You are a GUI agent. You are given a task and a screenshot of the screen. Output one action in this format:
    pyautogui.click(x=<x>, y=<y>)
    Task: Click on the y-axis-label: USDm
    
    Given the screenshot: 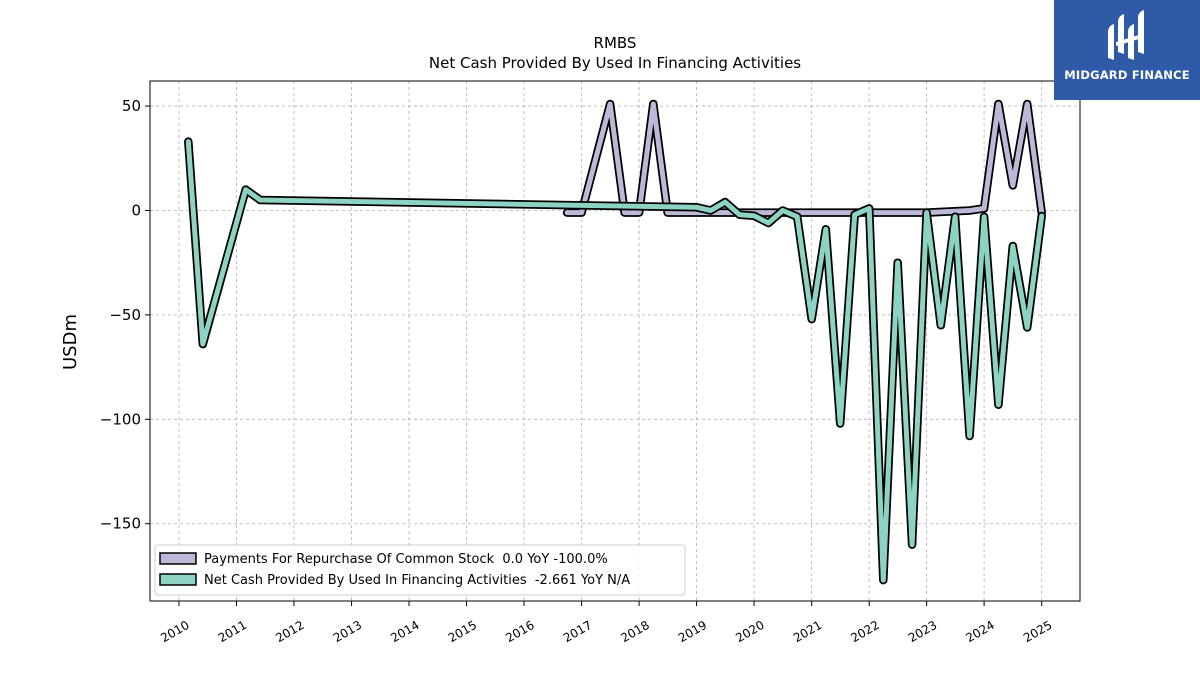 What is the action you would take?
    pyautogui.click(x=70, y=342)
    